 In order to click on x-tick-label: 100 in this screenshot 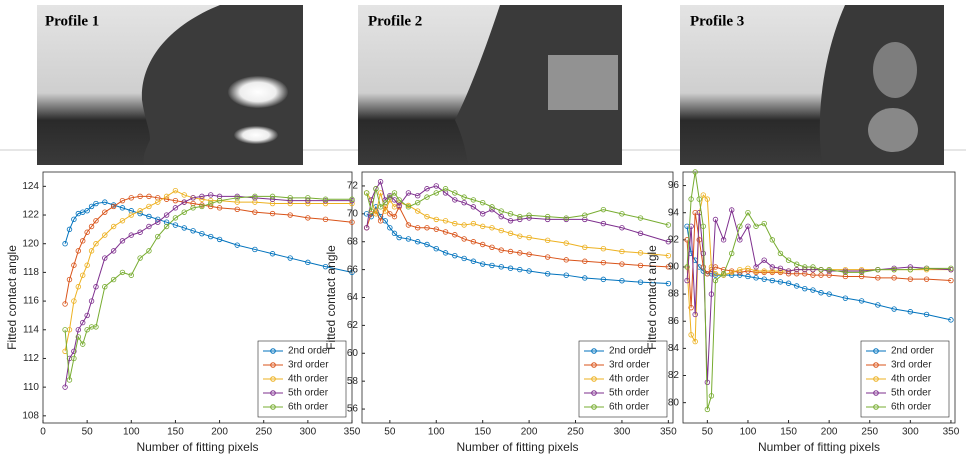, I will do `click(131, 432)`.